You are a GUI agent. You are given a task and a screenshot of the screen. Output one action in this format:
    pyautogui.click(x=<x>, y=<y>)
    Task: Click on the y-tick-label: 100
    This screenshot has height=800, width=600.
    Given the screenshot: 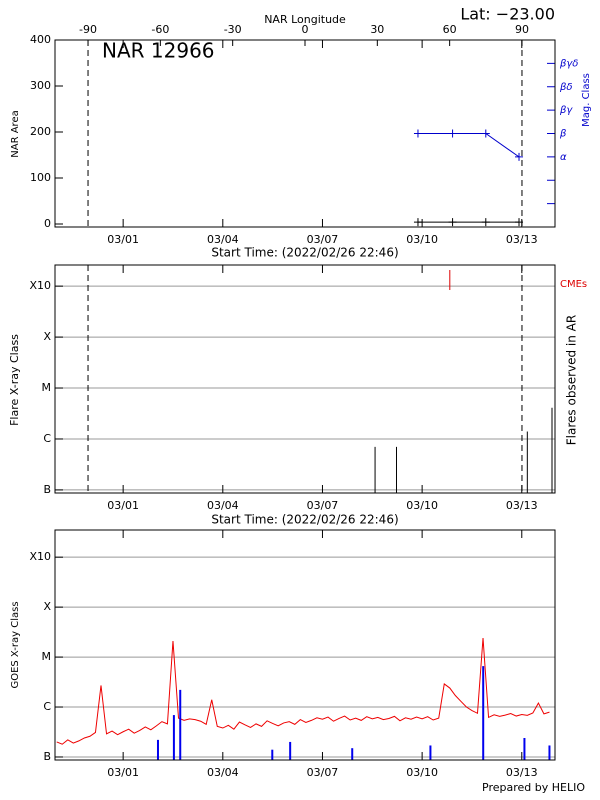 What is the action you would take?
    pyautogui.click(x=40, y=177)
    